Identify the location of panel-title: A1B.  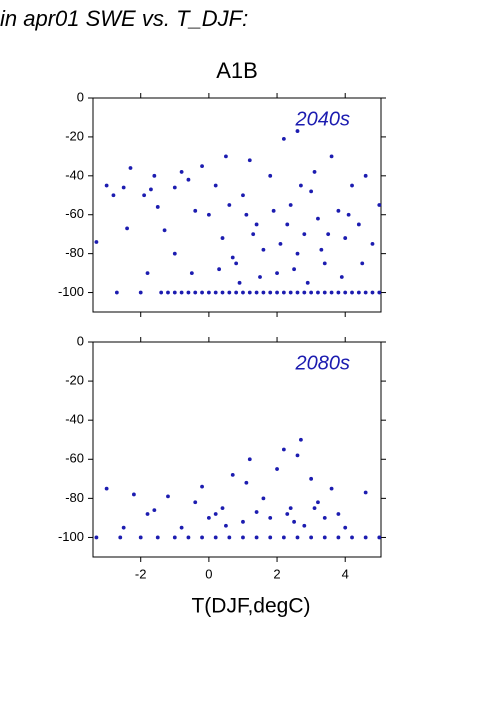
(237, 70).